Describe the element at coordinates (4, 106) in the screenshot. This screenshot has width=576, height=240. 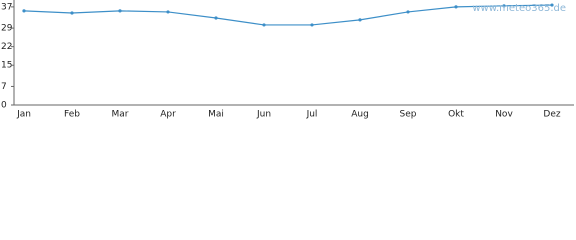
I see `y-tick-label: 0` at that location.